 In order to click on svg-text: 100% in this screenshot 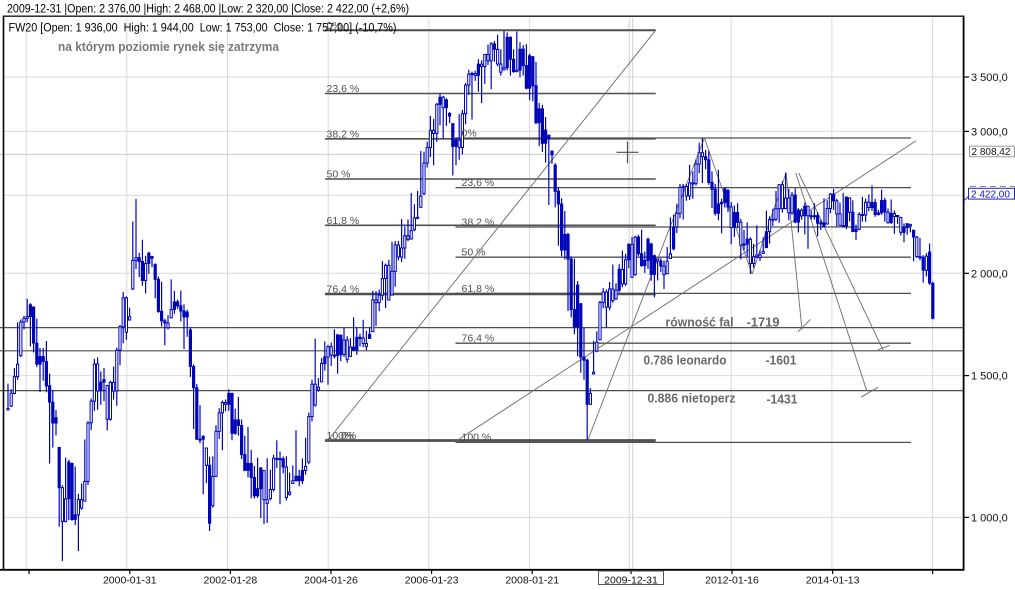, I will do `click(340, 436)`.